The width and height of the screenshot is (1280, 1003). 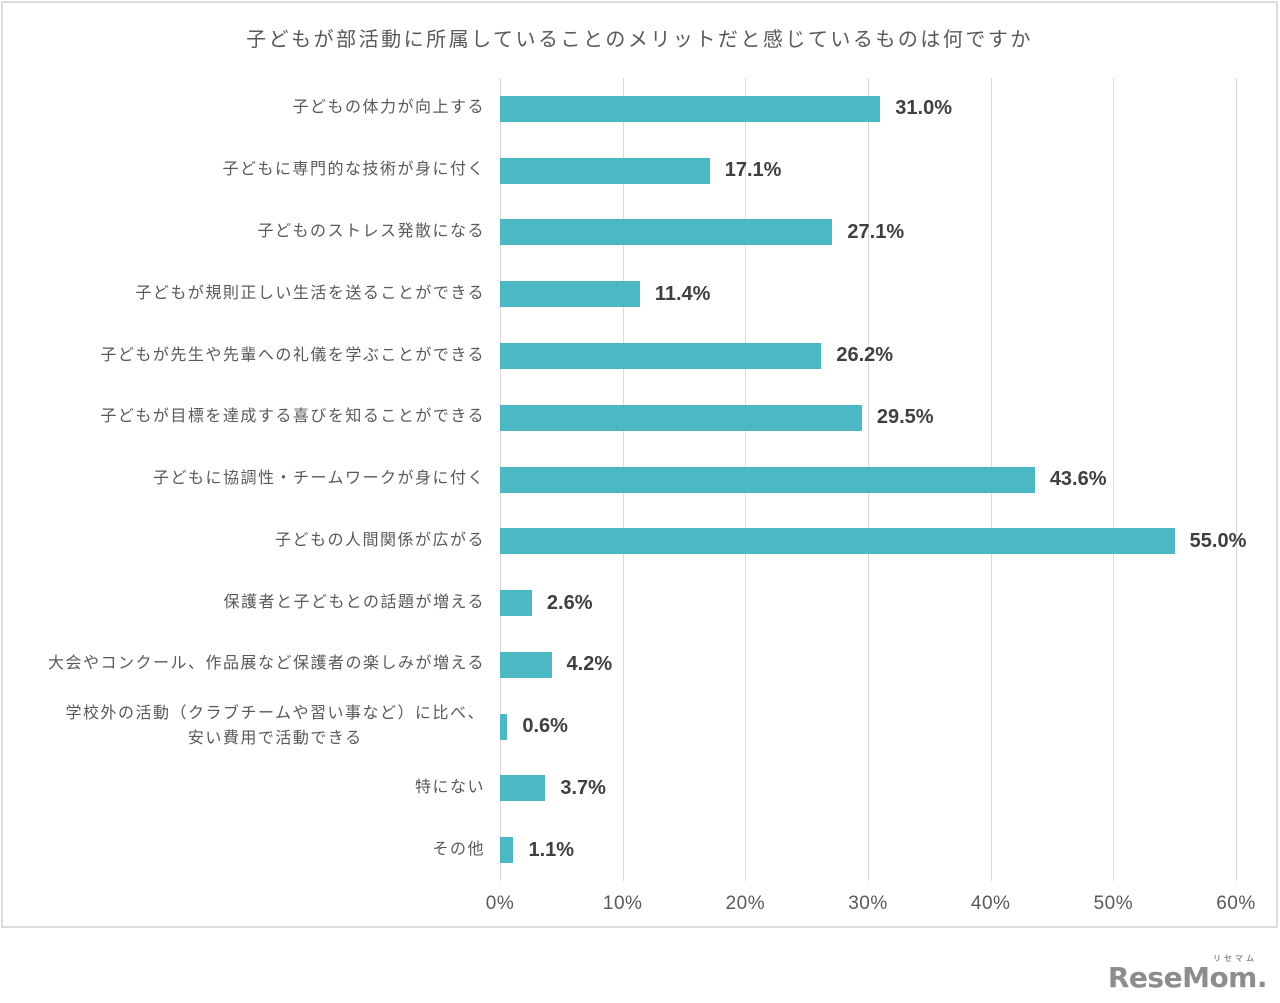 What do you see at coordinates (244, 850) in the screenshot?
I see `category-label: その他` at bounding box center [244, 850].